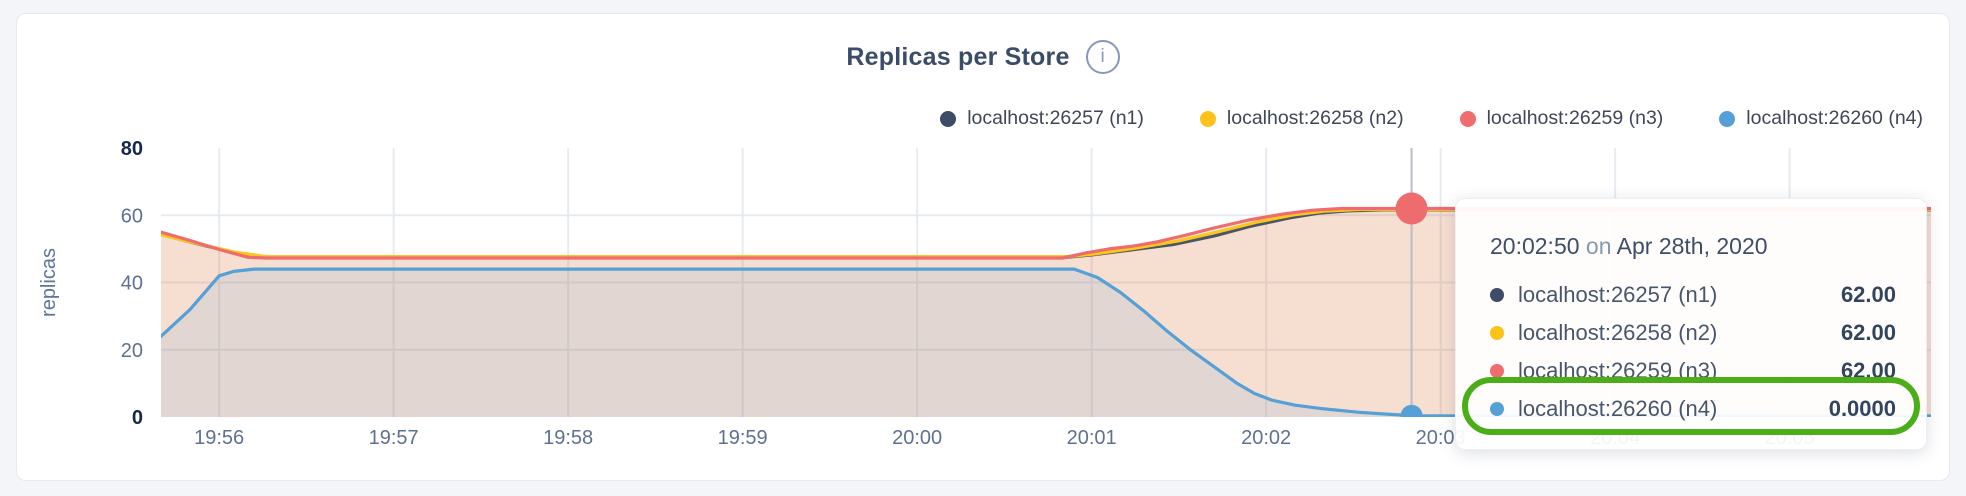 This screenshot has height=496, width=1966. I want to click on x-tick: 20:01, so click(1092, 438).